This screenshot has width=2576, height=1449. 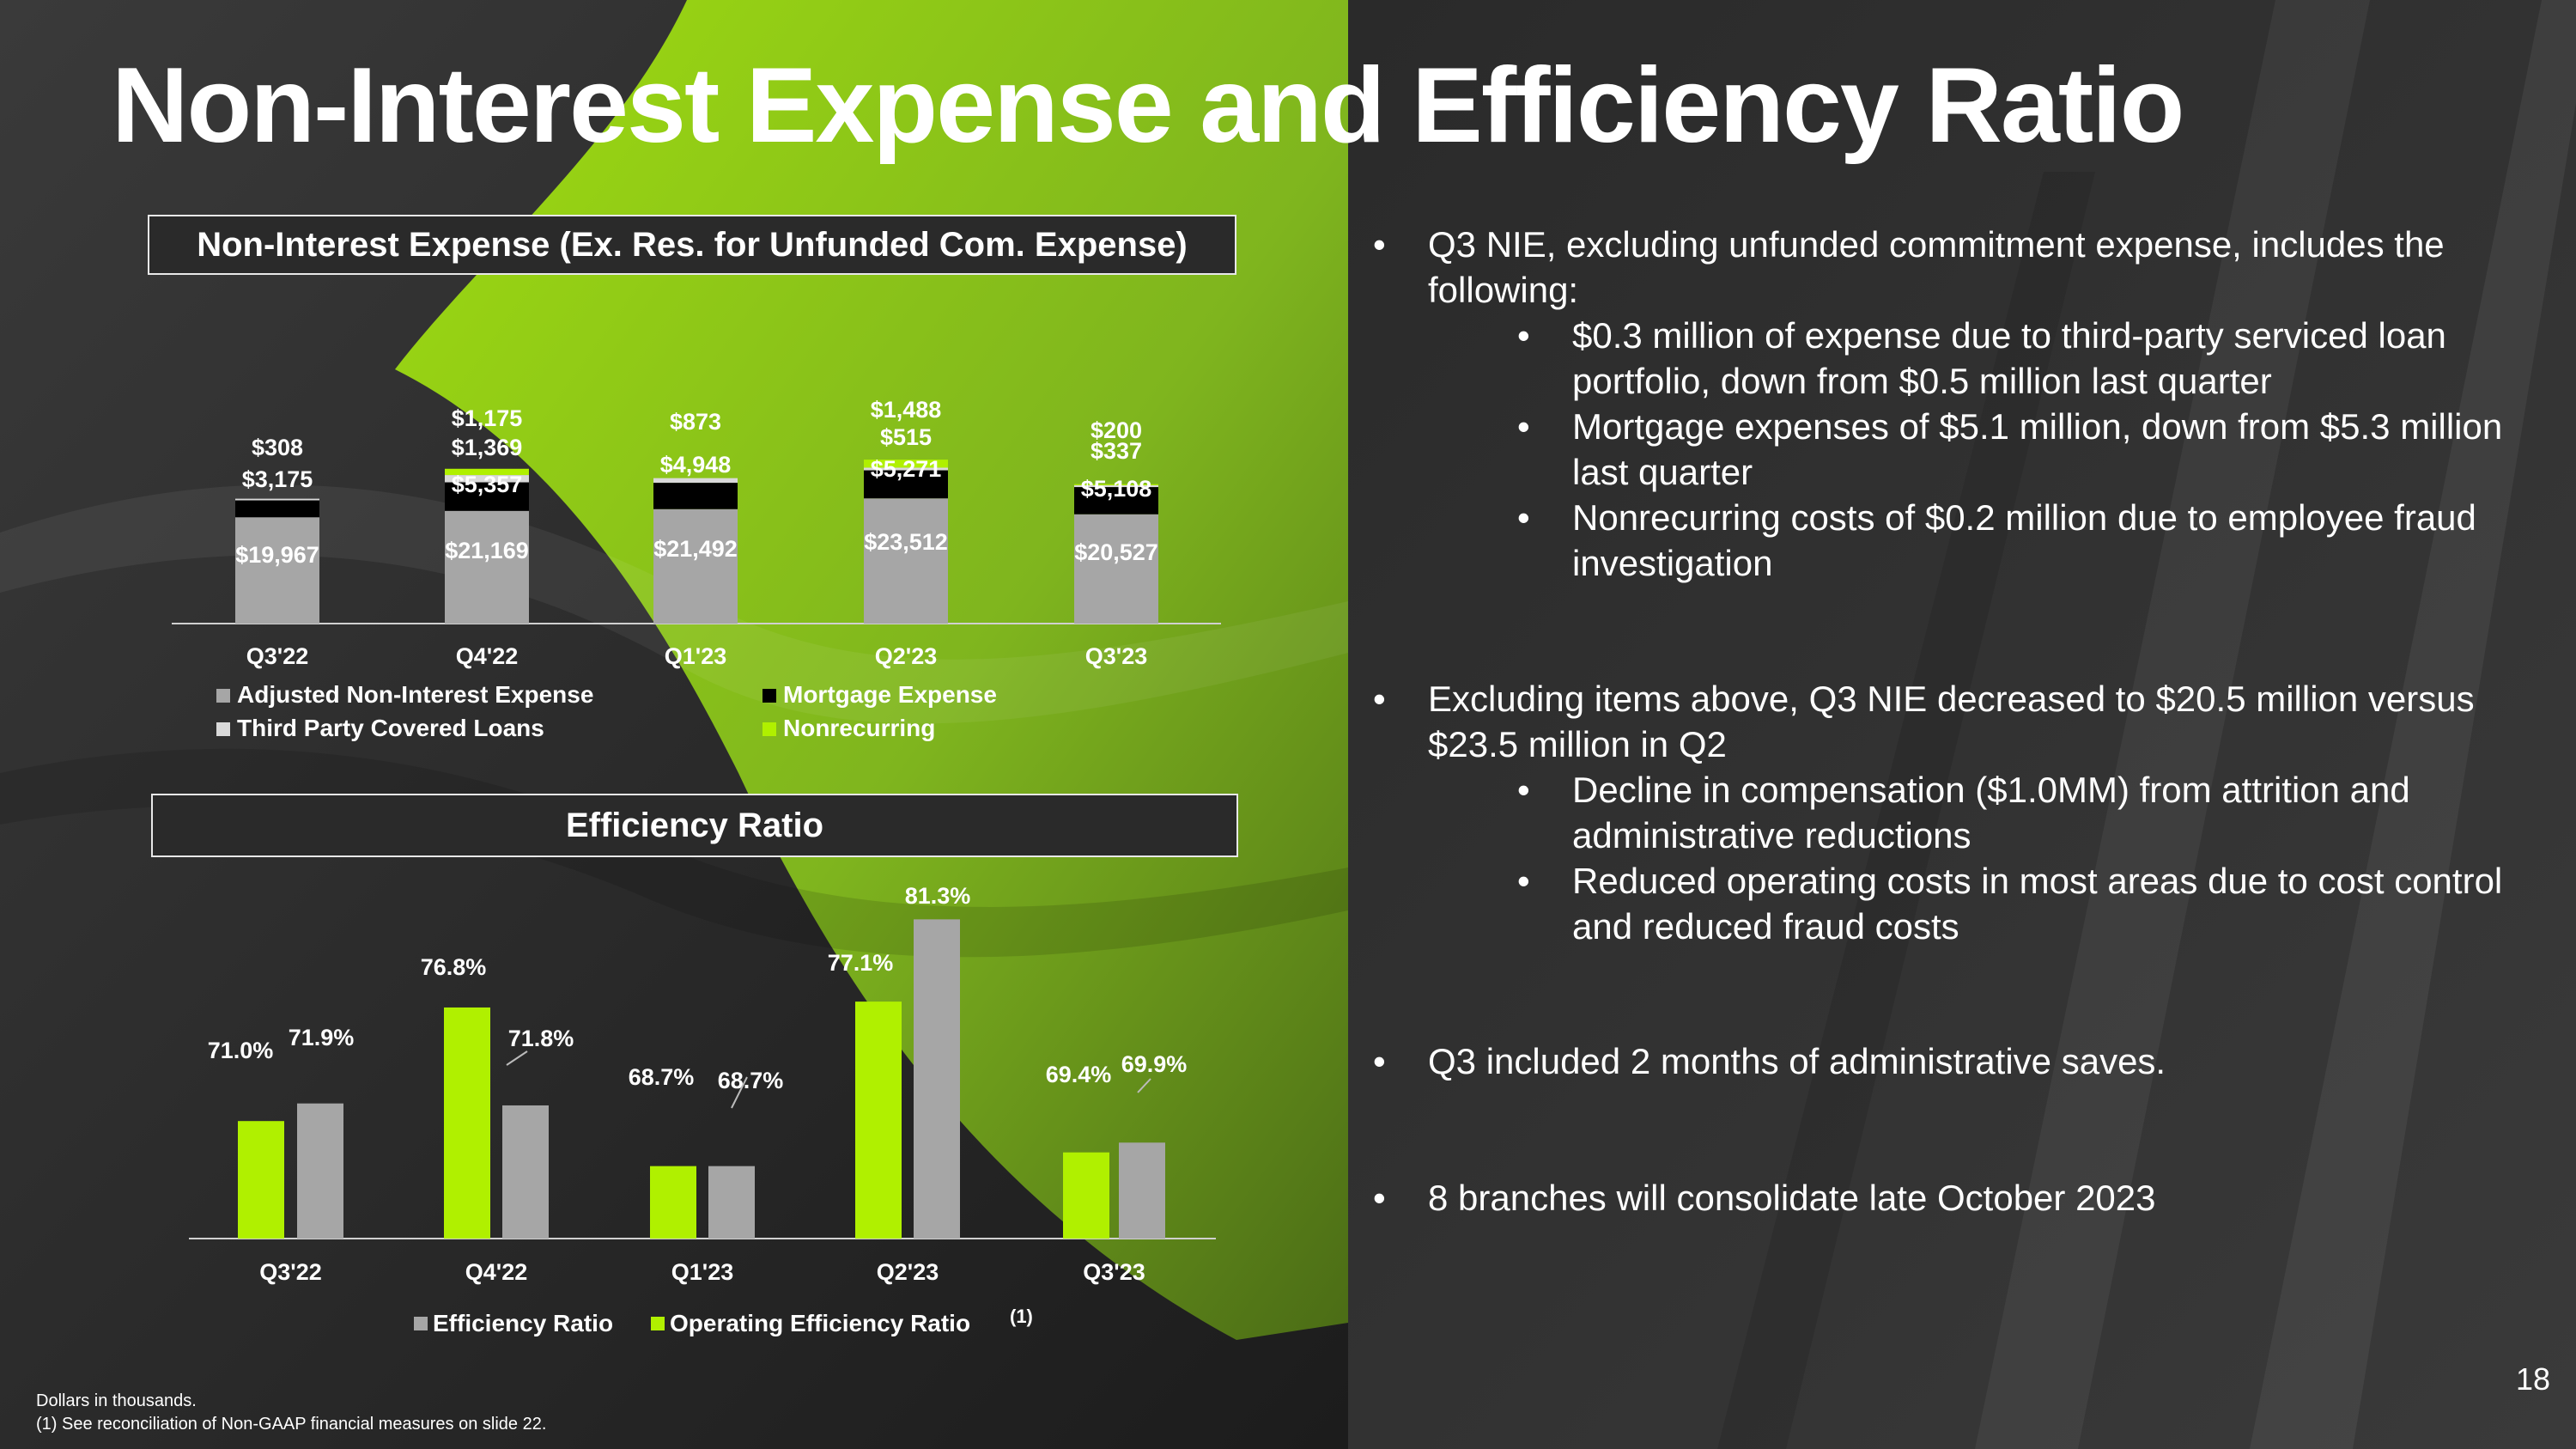 What do you see at coordinates (322, 1037) in the screenshot?
I see `eff-data-label: 71.9%` at bounding box center [322, 1037].